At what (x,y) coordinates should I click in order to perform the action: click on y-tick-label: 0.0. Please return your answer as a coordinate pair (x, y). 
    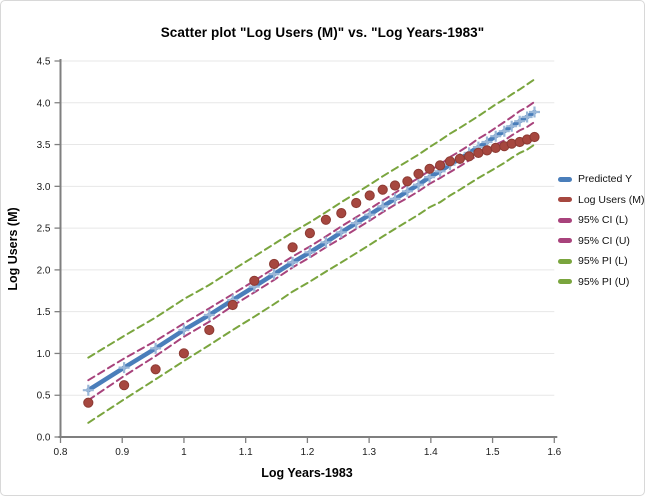
    Looking at the image, I should click on (44, 438).